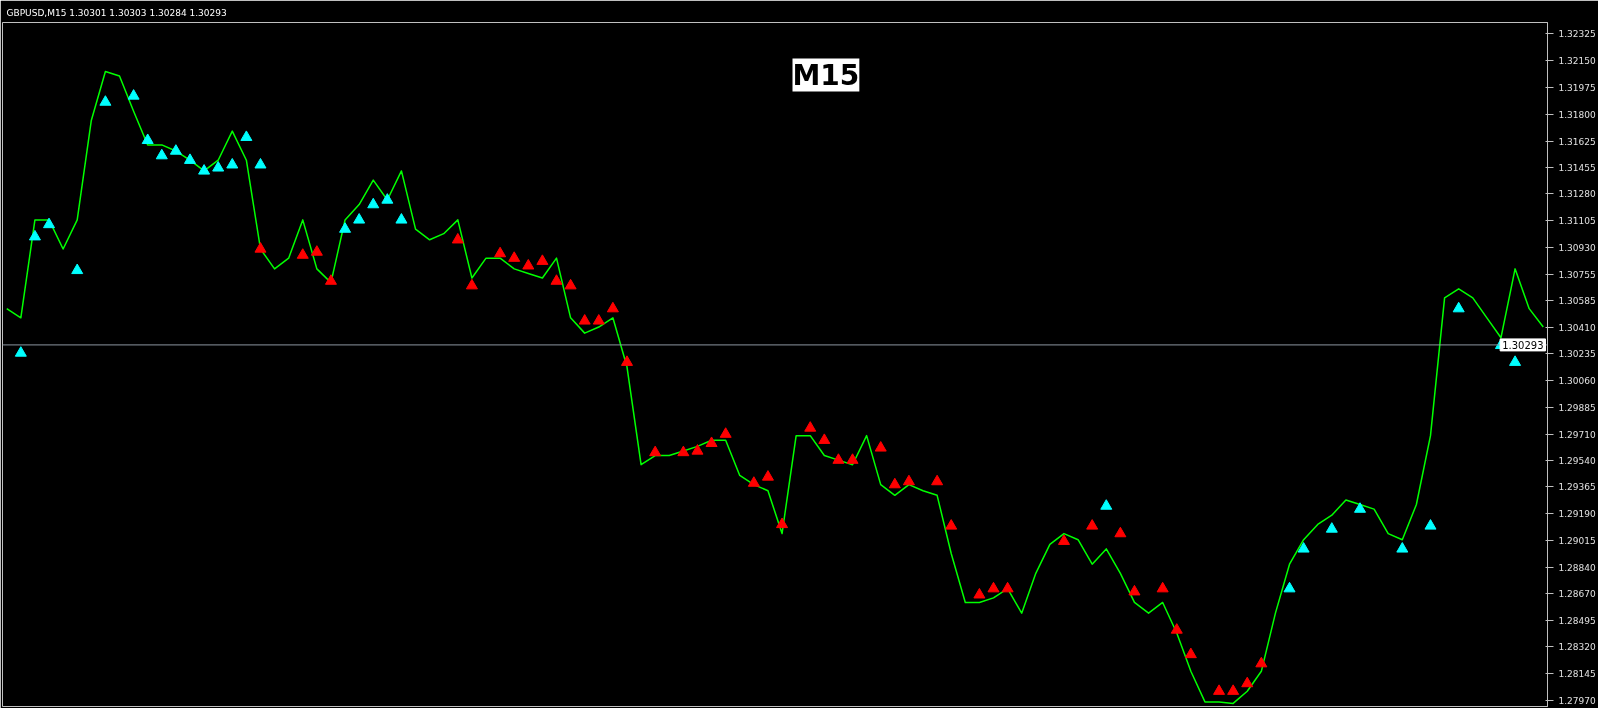  What do you see at coordinates (1577, 354) in the screenshot?
I see `y-tick-label: 1.30235` at bounding box center [1577, 354].